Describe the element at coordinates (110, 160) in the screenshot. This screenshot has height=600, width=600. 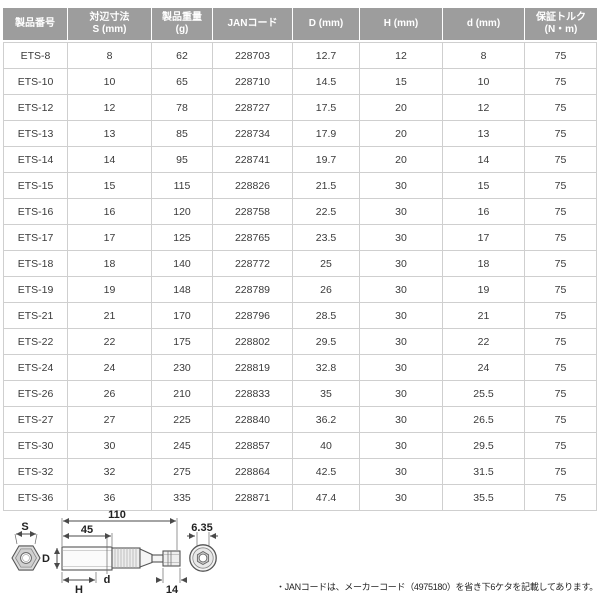
I see `table-cell: 14` at that location.